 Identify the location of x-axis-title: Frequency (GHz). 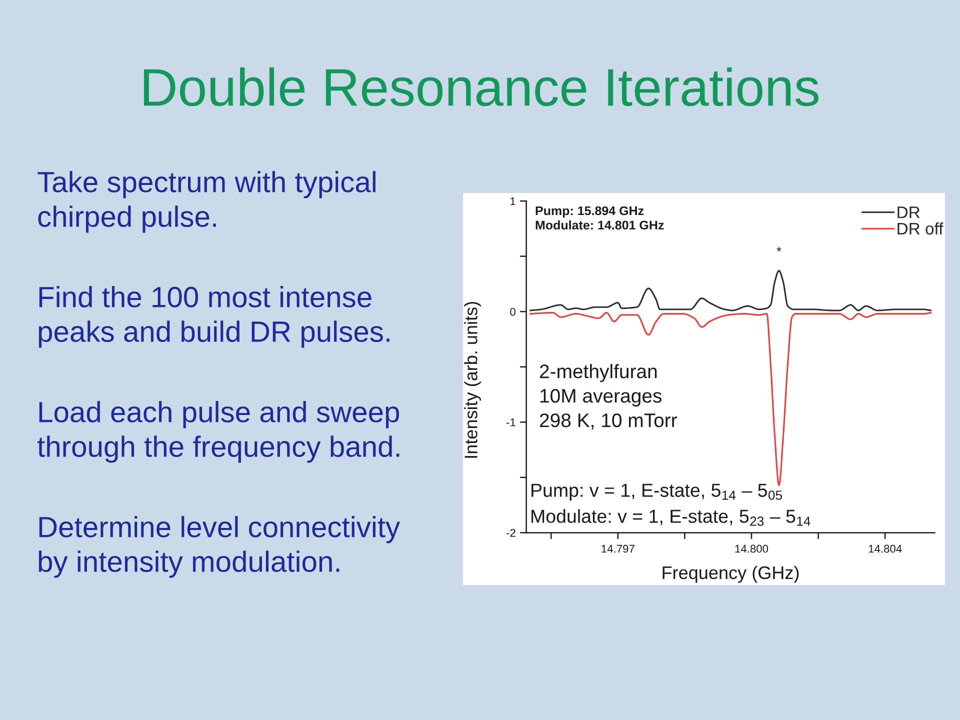
(730, 574).